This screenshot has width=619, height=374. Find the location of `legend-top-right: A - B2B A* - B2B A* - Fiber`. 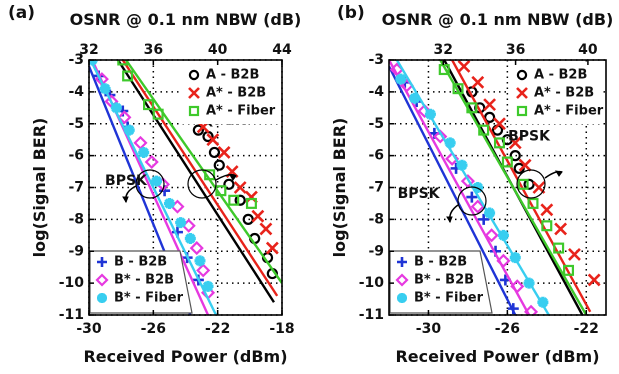

legend-top-right: A - B2B A* - B2B A* - Fiber is located at coordinates (557, 94).